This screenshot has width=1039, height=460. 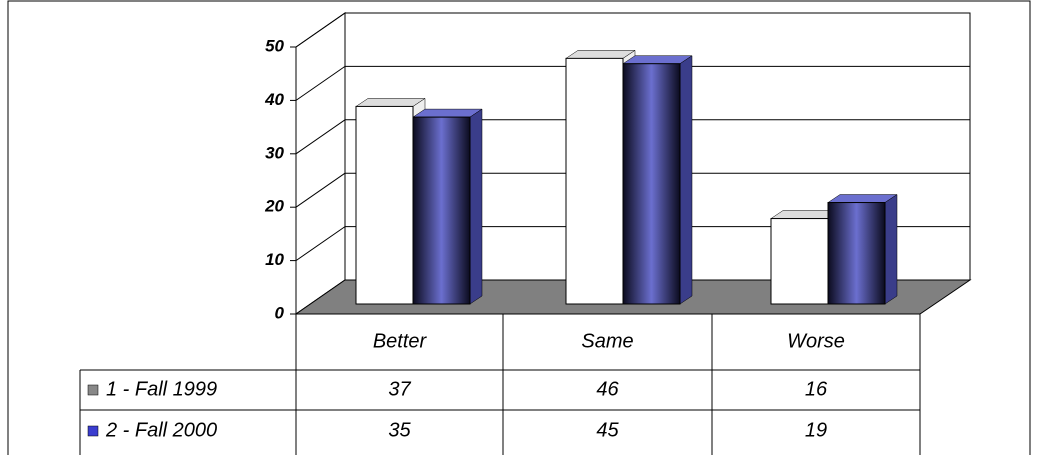 What do you see at coordinates (399, 389) in the screenshot?
I see `data-label: 37` at bounding box center [399, 389].